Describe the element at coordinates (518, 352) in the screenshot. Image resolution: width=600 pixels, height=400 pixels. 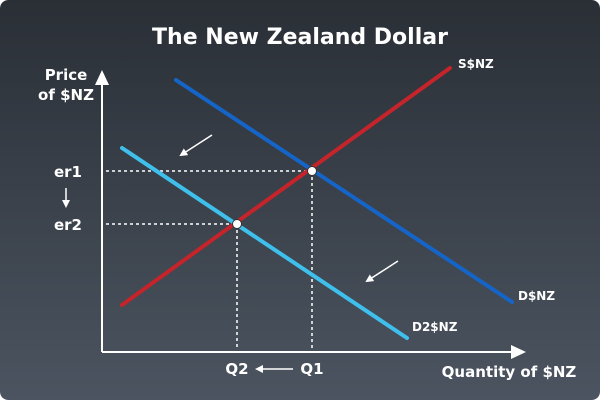
I see `x-axis-arrowhead-icon` at that location.